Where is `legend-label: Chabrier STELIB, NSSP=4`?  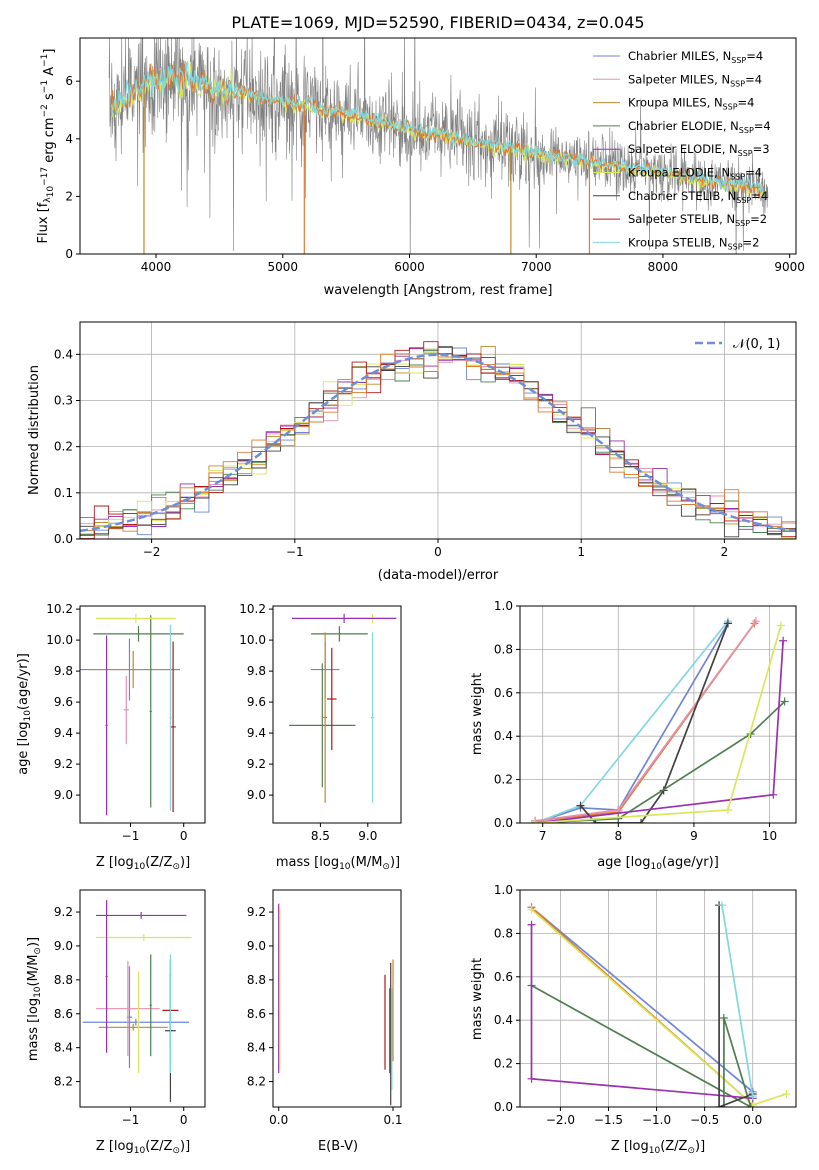 legend-label: Chabrier STELIB, NSSP=4 is located at coordinates (698, 197).